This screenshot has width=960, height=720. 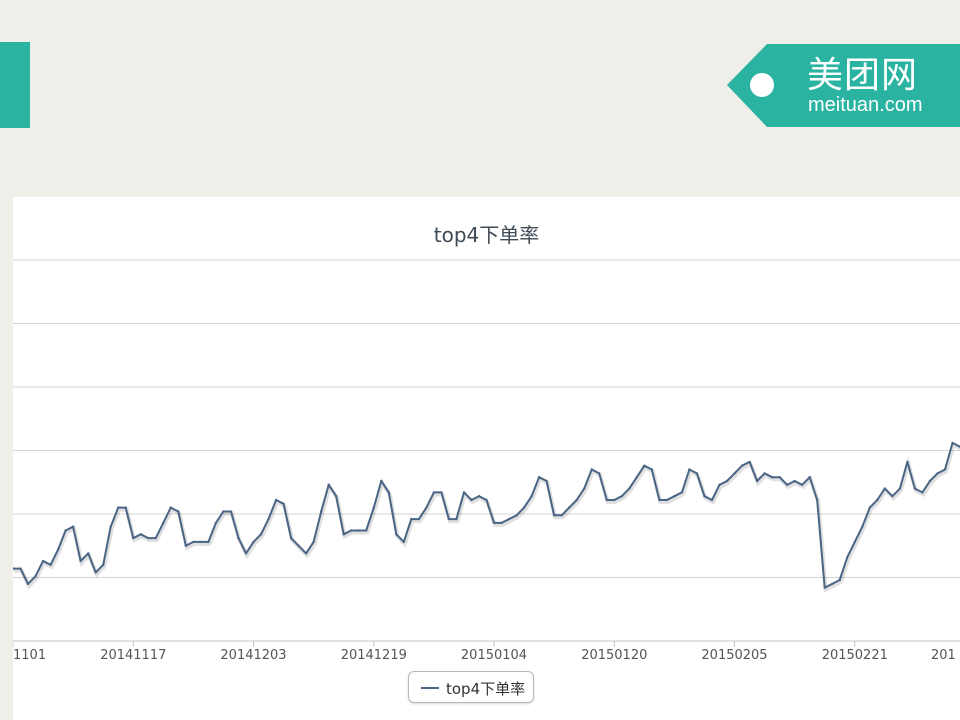 What do you see at coordinates (486, 235) in the screenshot?
I see `chart-title: top4下单率` at bounding box center [486, 235].